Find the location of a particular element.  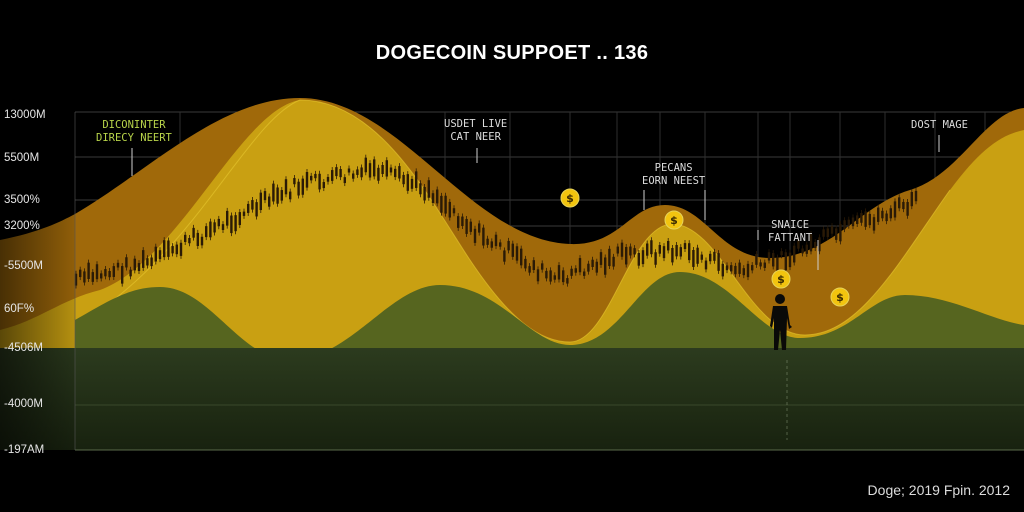

coin-icon: $ is located at coordinates (781, 279).